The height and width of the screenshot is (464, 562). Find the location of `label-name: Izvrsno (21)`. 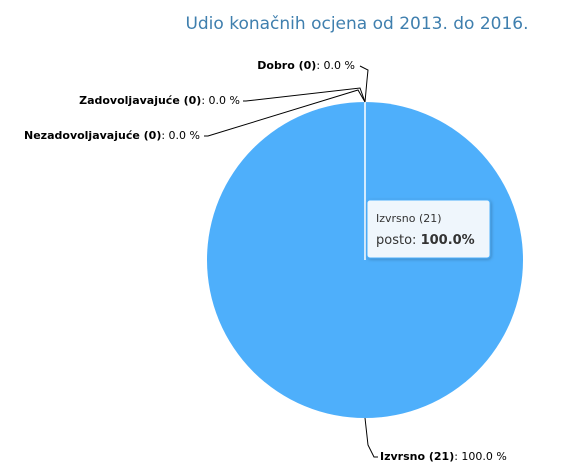

label-name: Izvrsno (21) is located at coordinates (417, 456).